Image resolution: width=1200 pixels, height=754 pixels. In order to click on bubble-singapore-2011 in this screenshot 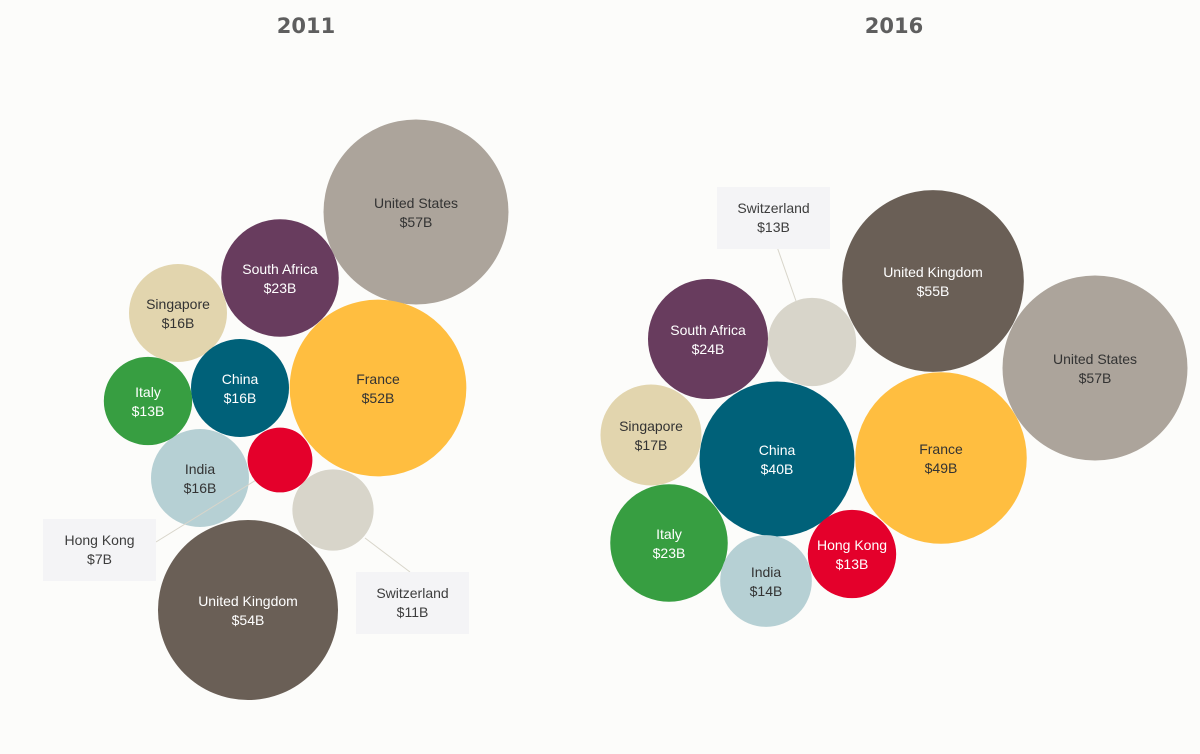, I will do `click(178, 313)`.